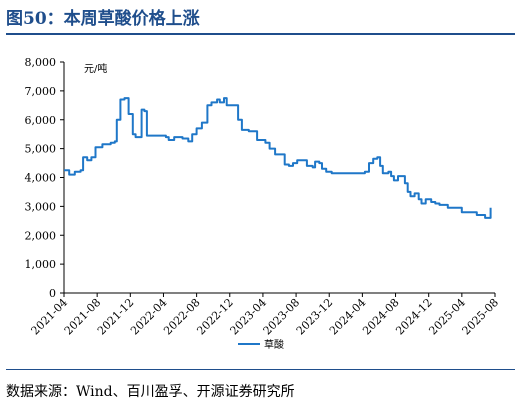 Image resolution: width=521 pixels, height=406 pixels. Describe the element at coordinates (41, 264) in the screenshot. I see `y-tick-label: 1,000` at that location.